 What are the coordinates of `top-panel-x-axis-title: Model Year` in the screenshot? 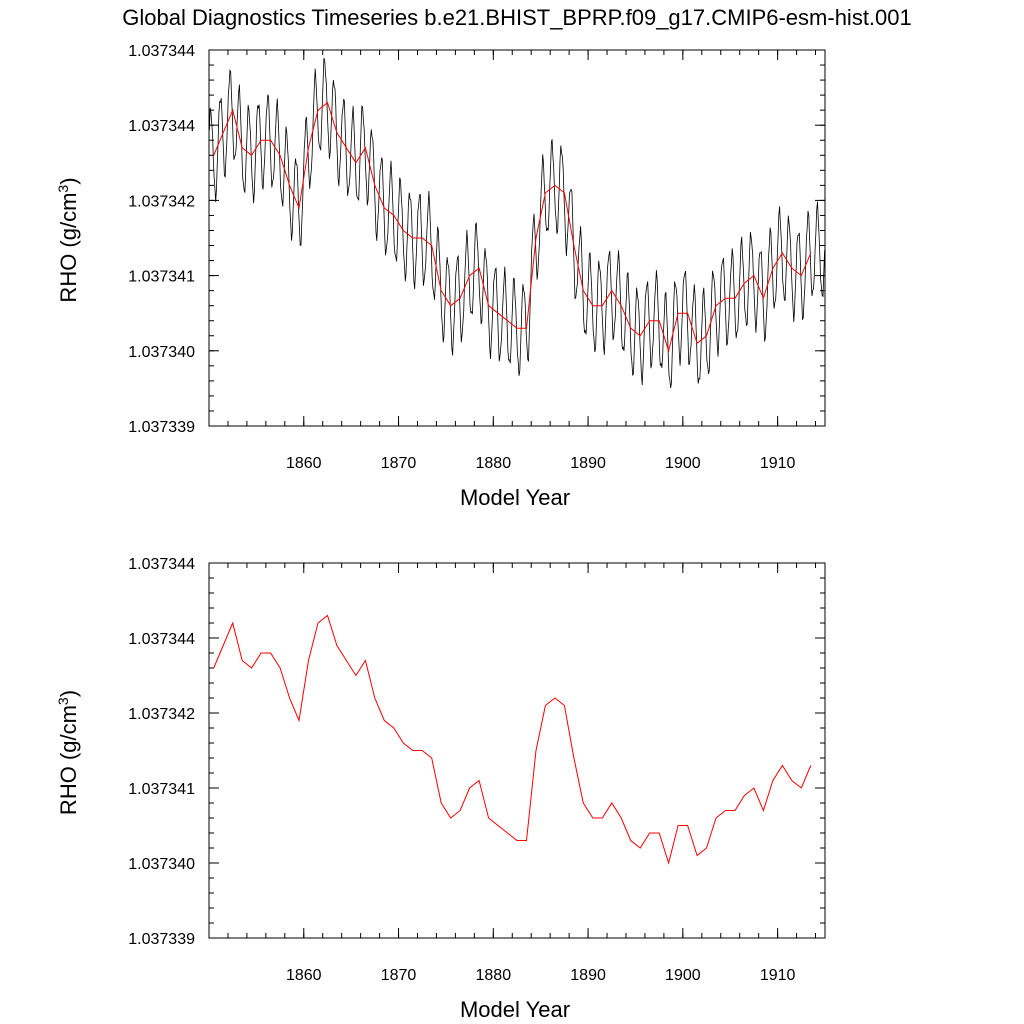 It's located at (515, 497).